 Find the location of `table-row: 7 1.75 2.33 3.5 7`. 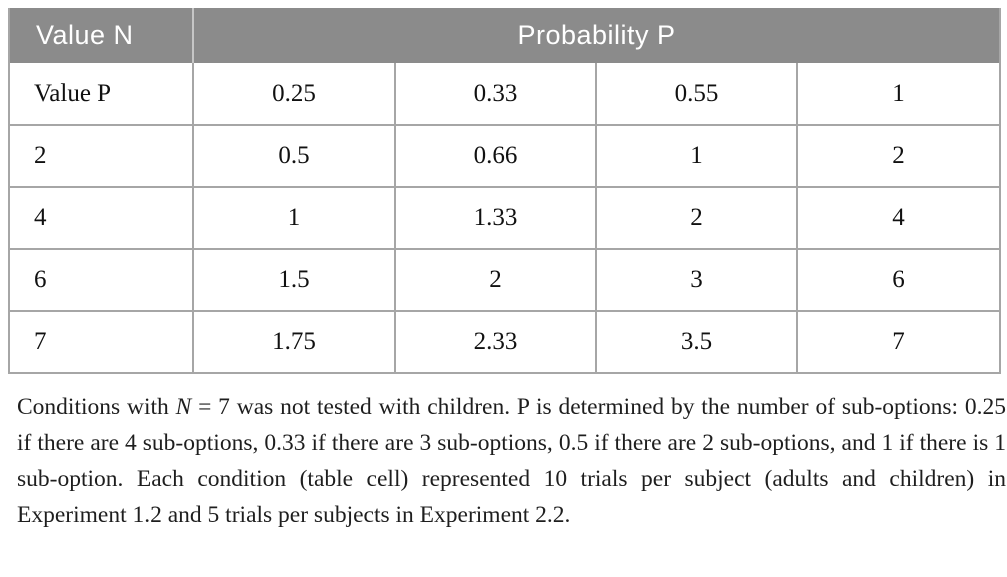

table-row: 7 1.75 2.33 3.5 7 is located at coordinates (505, 342).